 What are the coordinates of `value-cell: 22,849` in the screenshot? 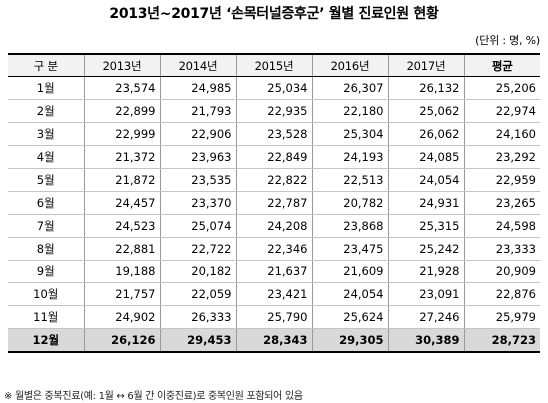 It's located at (274, 157).